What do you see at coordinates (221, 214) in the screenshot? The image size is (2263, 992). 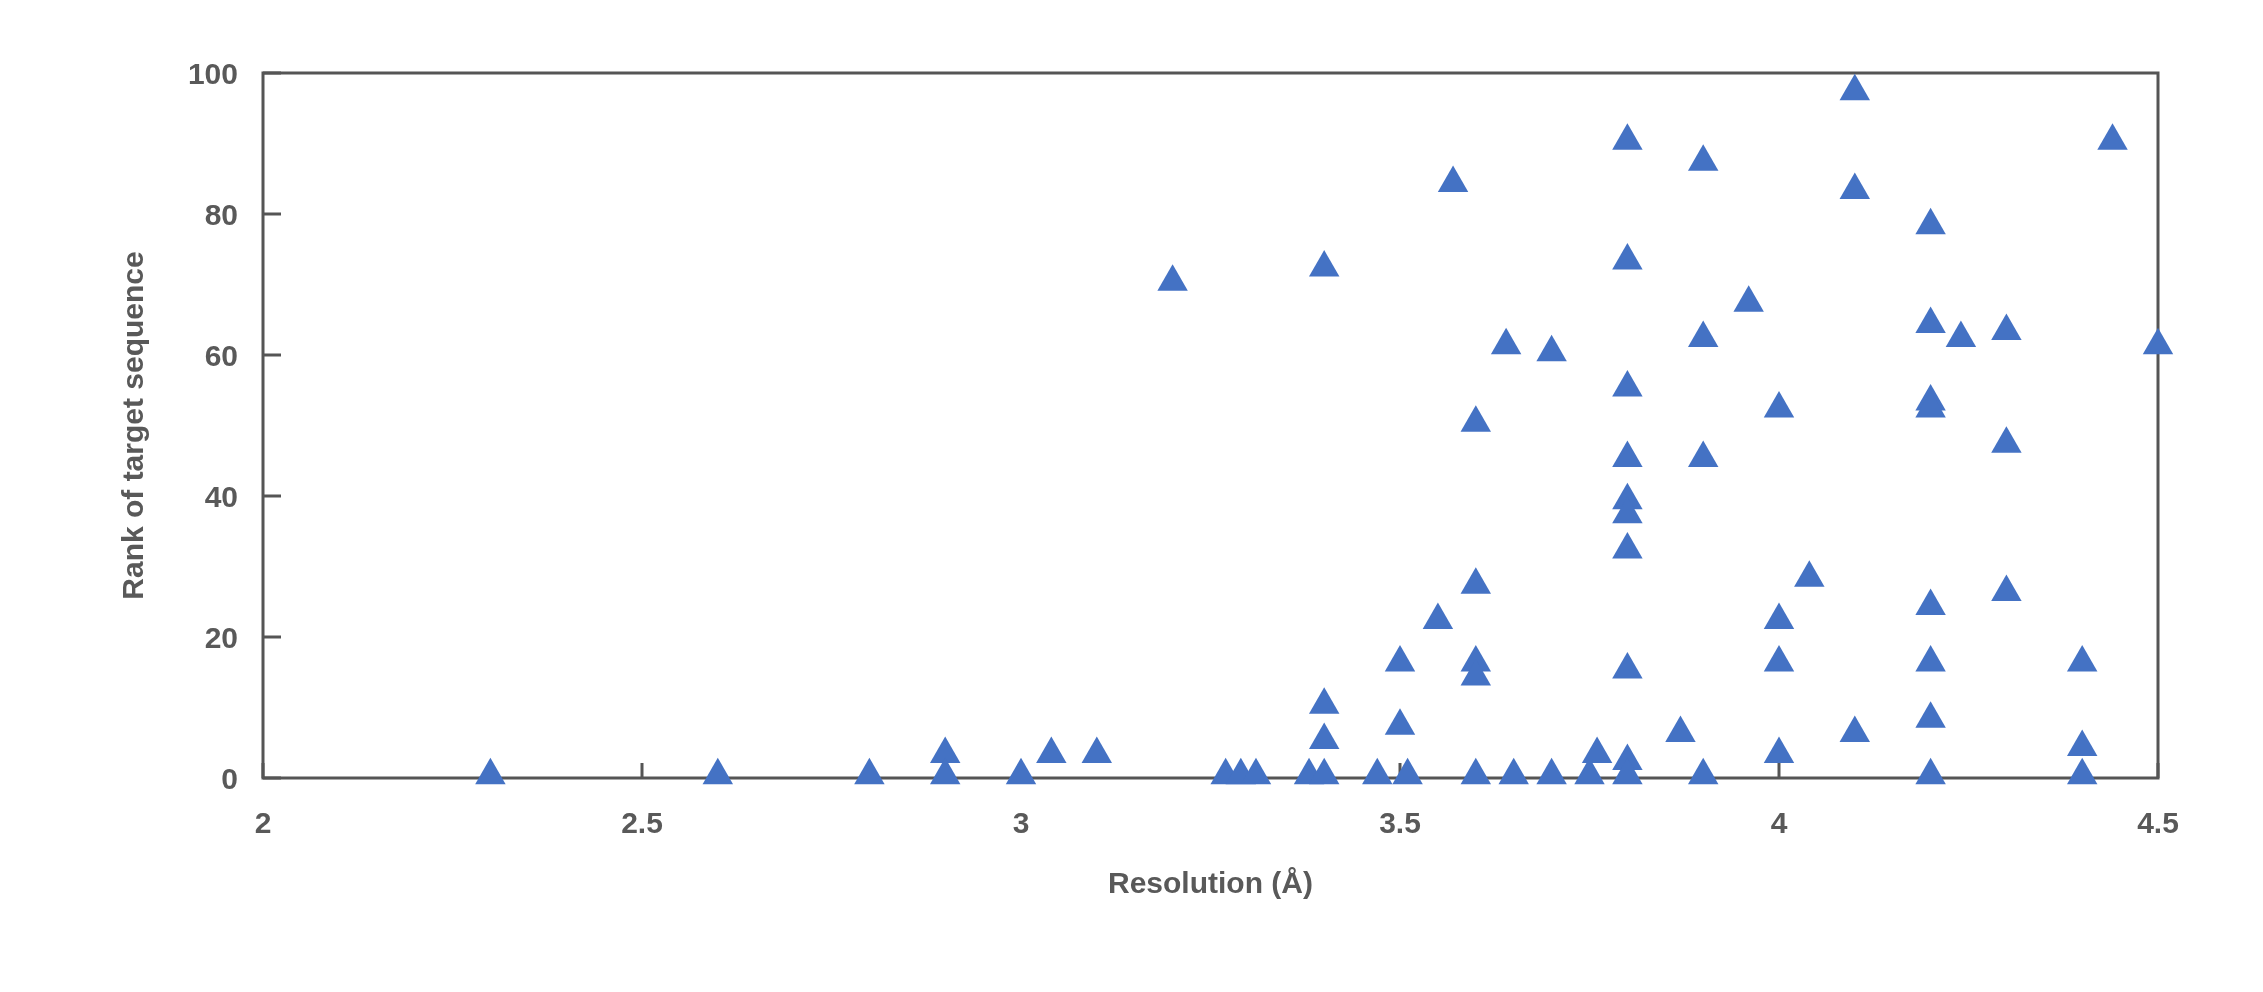 I see `y-tick-label: 80` at bounding box center [221, 214].